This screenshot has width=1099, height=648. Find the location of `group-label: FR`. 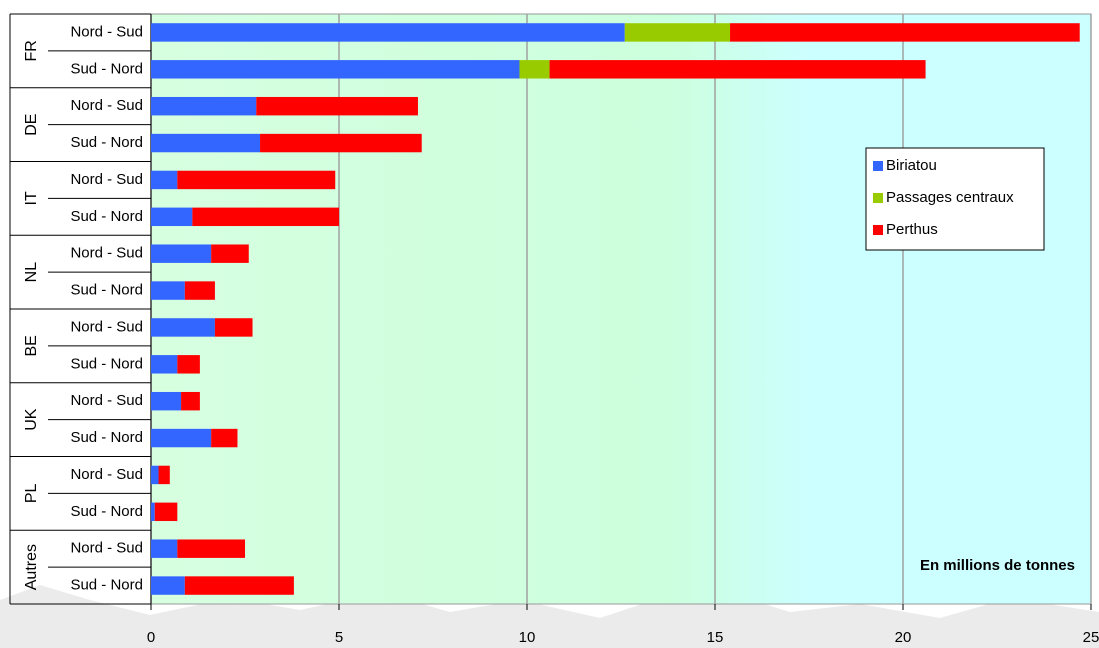

group-label: FR is located at coordinates (31, 50).